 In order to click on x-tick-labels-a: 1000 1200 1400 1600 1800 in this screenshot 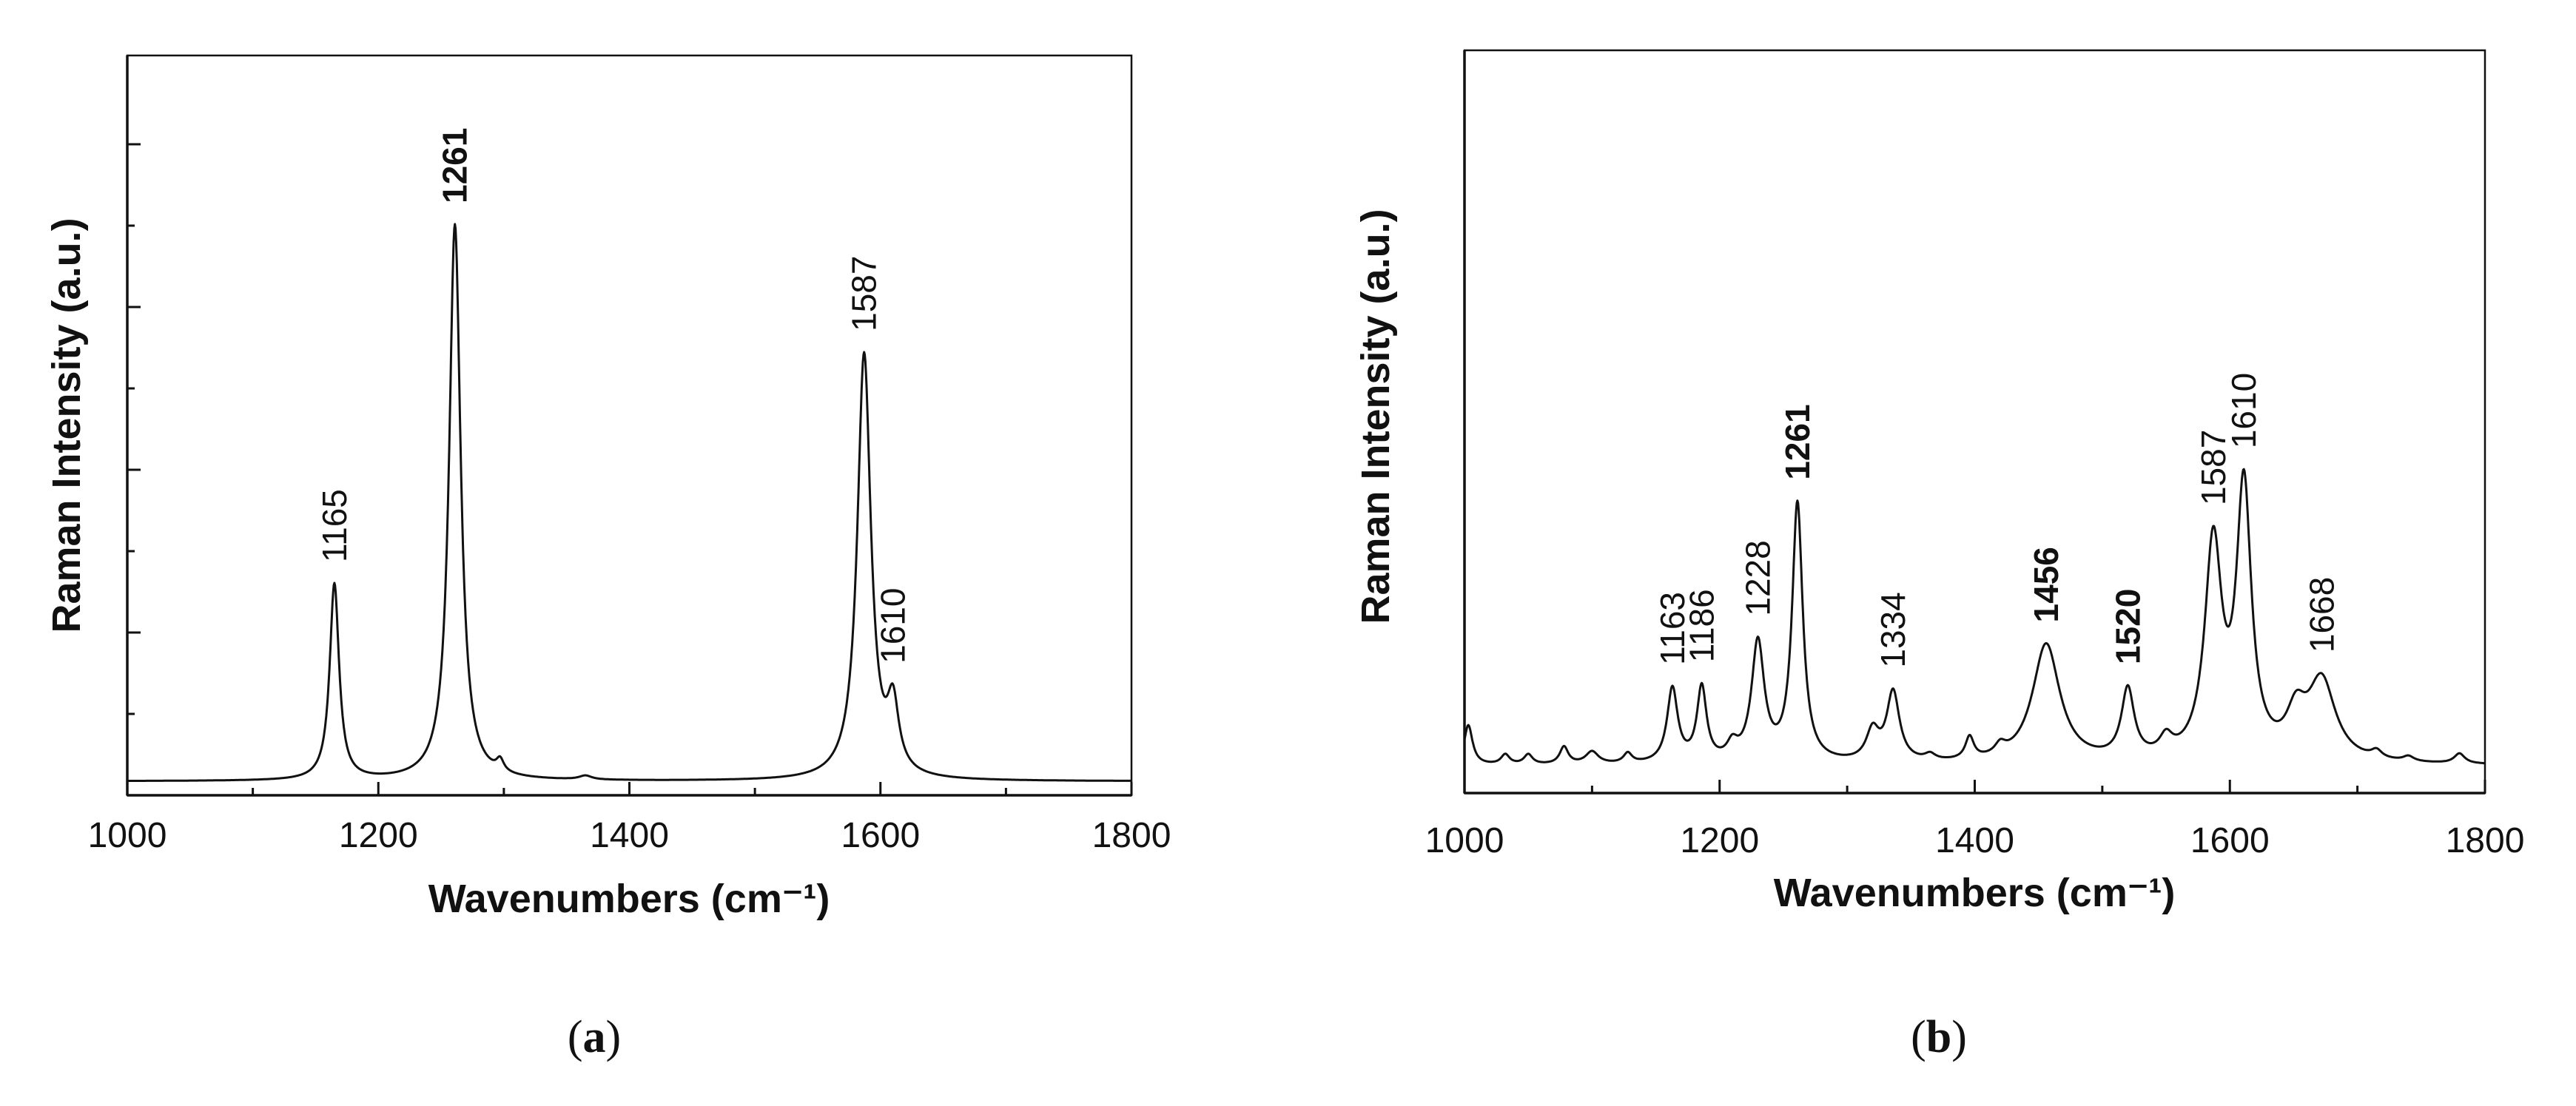, I will do `click(629, 835)`.